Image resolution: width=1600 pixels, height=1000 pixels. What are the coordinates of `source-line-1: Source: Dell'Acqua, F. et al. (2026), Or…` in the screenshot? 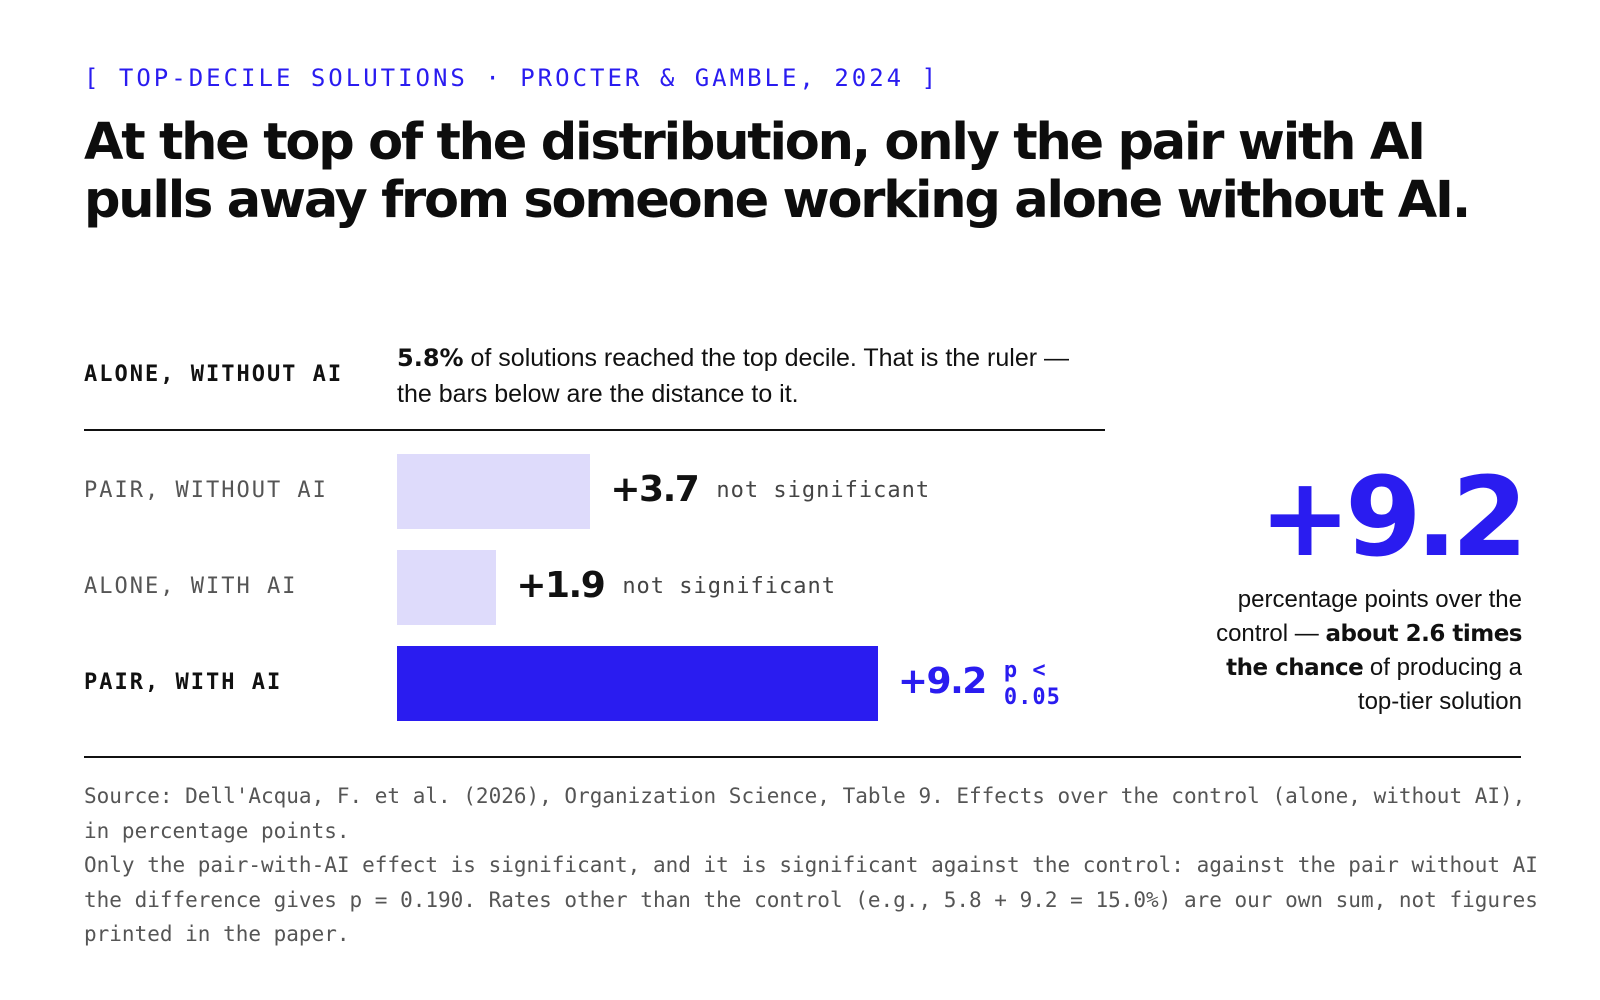 It's located at (805, 813).